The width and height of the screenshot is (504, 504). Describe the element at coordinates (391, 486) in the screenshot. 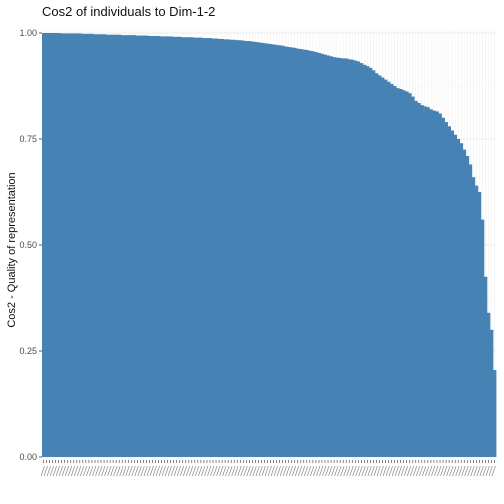

I see `chat-bubble-icon` at that location.